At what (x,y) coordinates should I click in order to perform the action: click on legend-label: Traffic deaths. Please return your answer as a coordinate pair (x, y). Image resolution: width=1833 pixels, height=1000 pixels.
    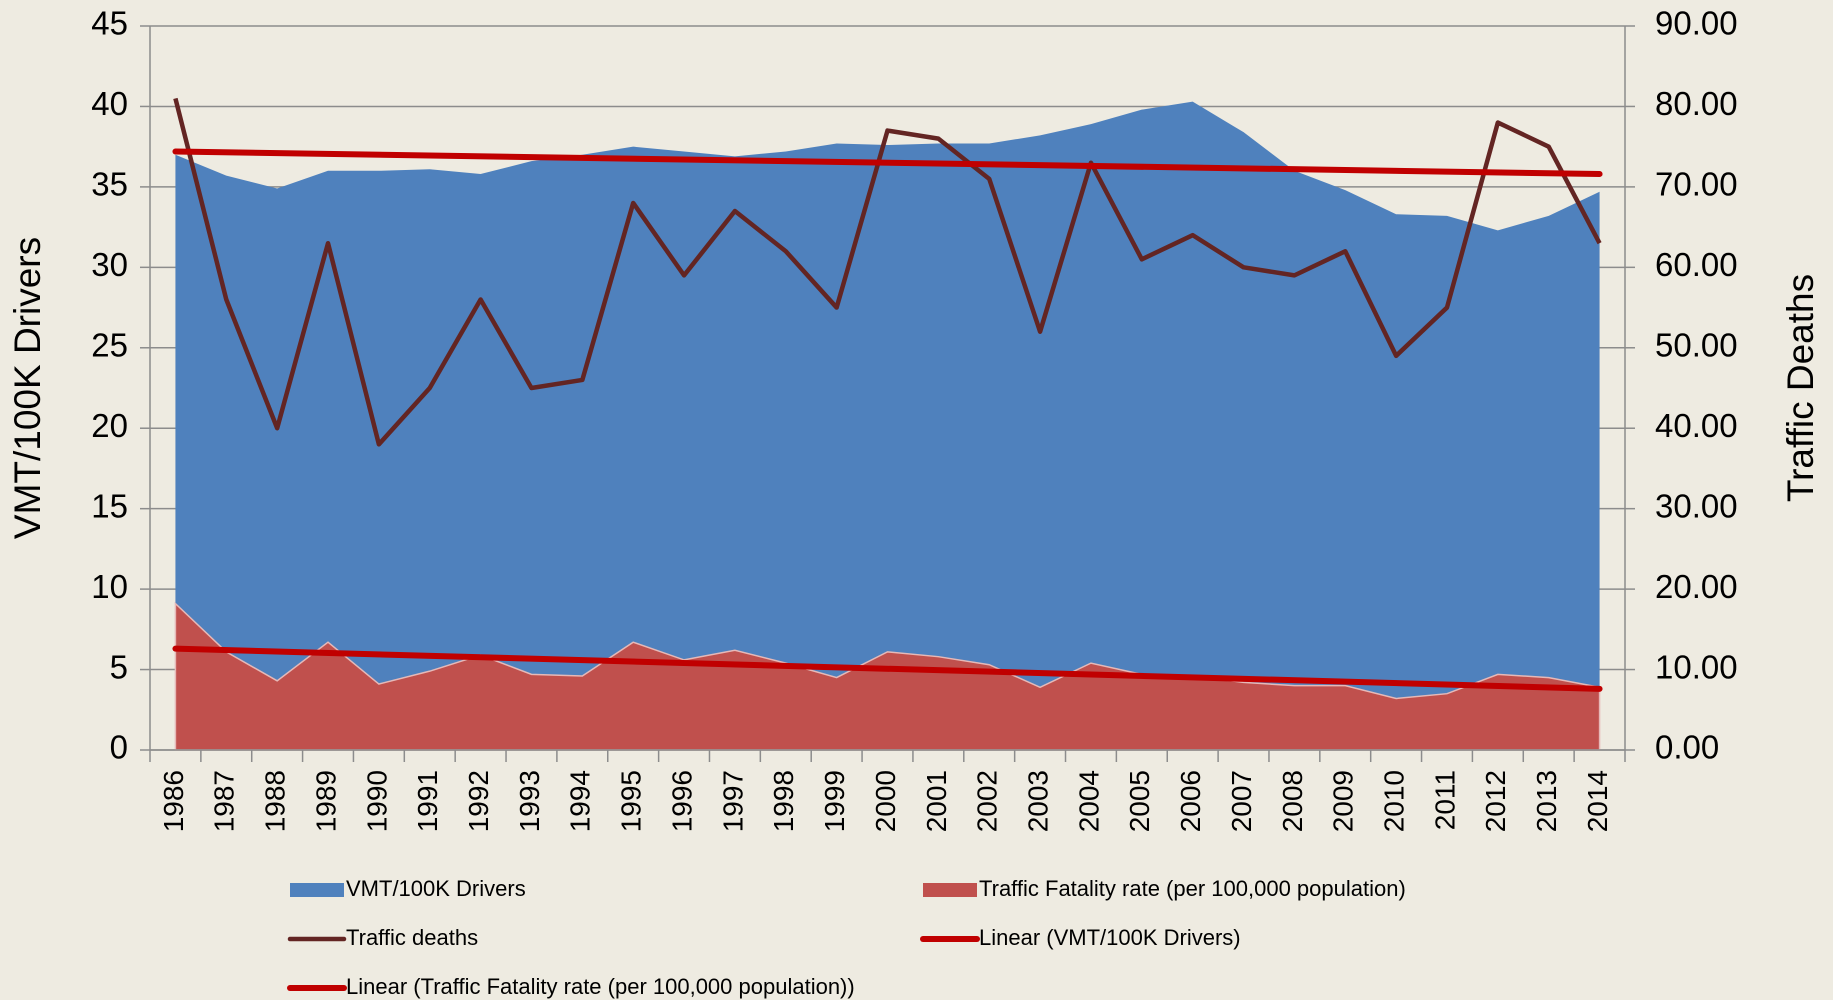
    Looking at the image, I should click on (412, 937).